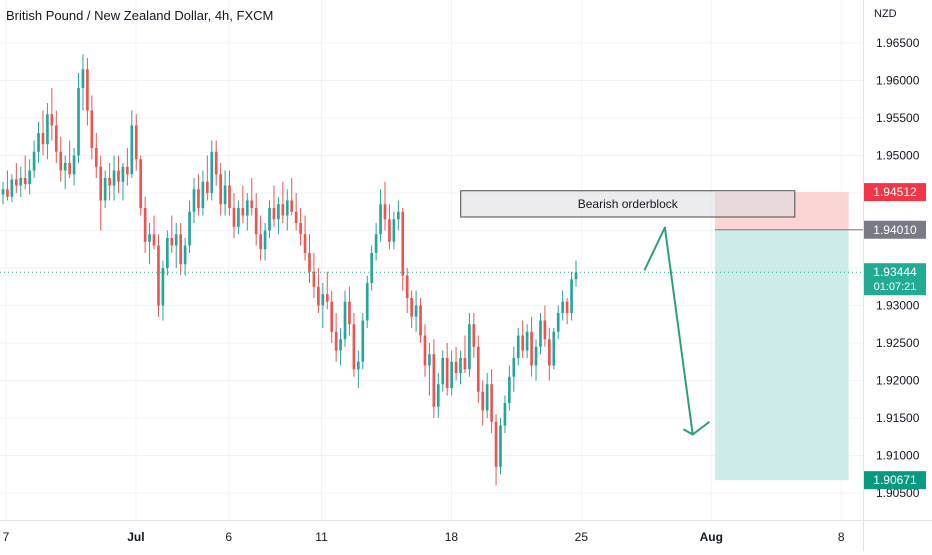  Describe the element at coordinates (897, 260) in the screenshot. I see `price-scale` at that location.